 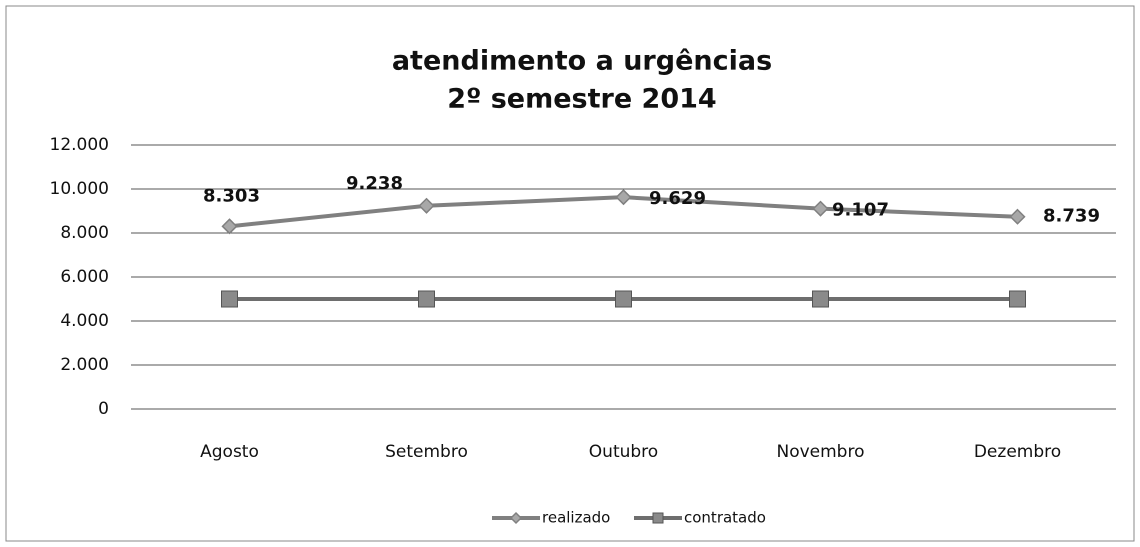 What do you see at coordinates (725, 518) in the screenshot?
I see `legend-label: contratado` at bounding box center [725, 518].